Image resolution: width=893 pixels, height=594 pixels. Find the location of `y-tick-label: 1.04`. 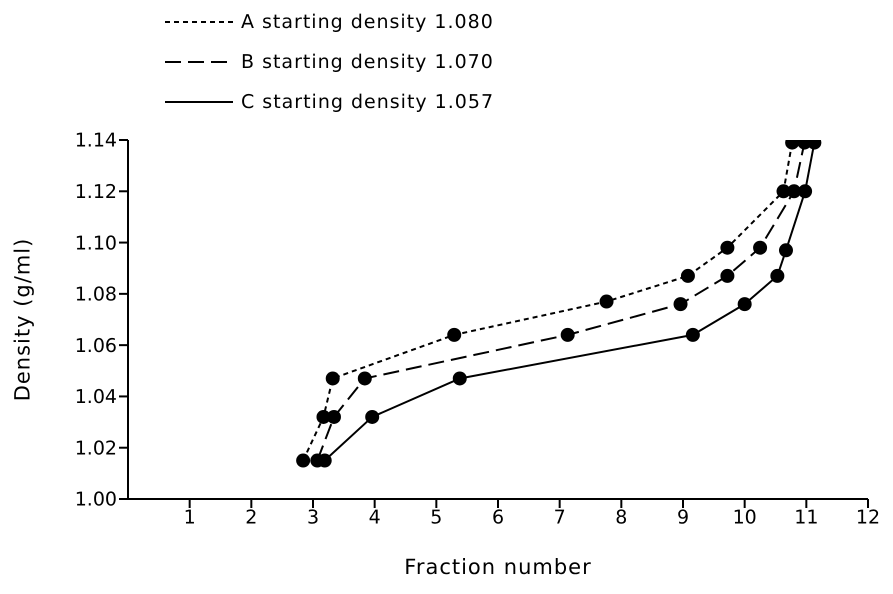

y-tick-label: 1.04 is located at coordinates (95, 397).